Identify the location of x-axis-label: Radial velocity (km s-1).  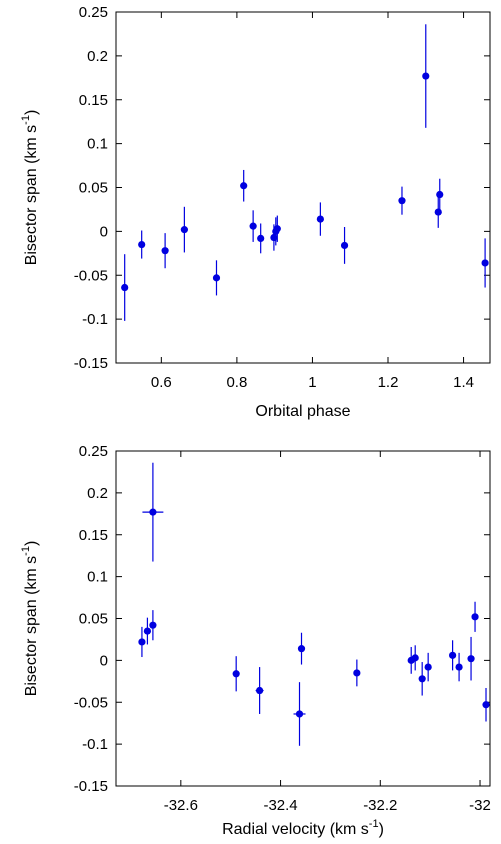
(303, 828).